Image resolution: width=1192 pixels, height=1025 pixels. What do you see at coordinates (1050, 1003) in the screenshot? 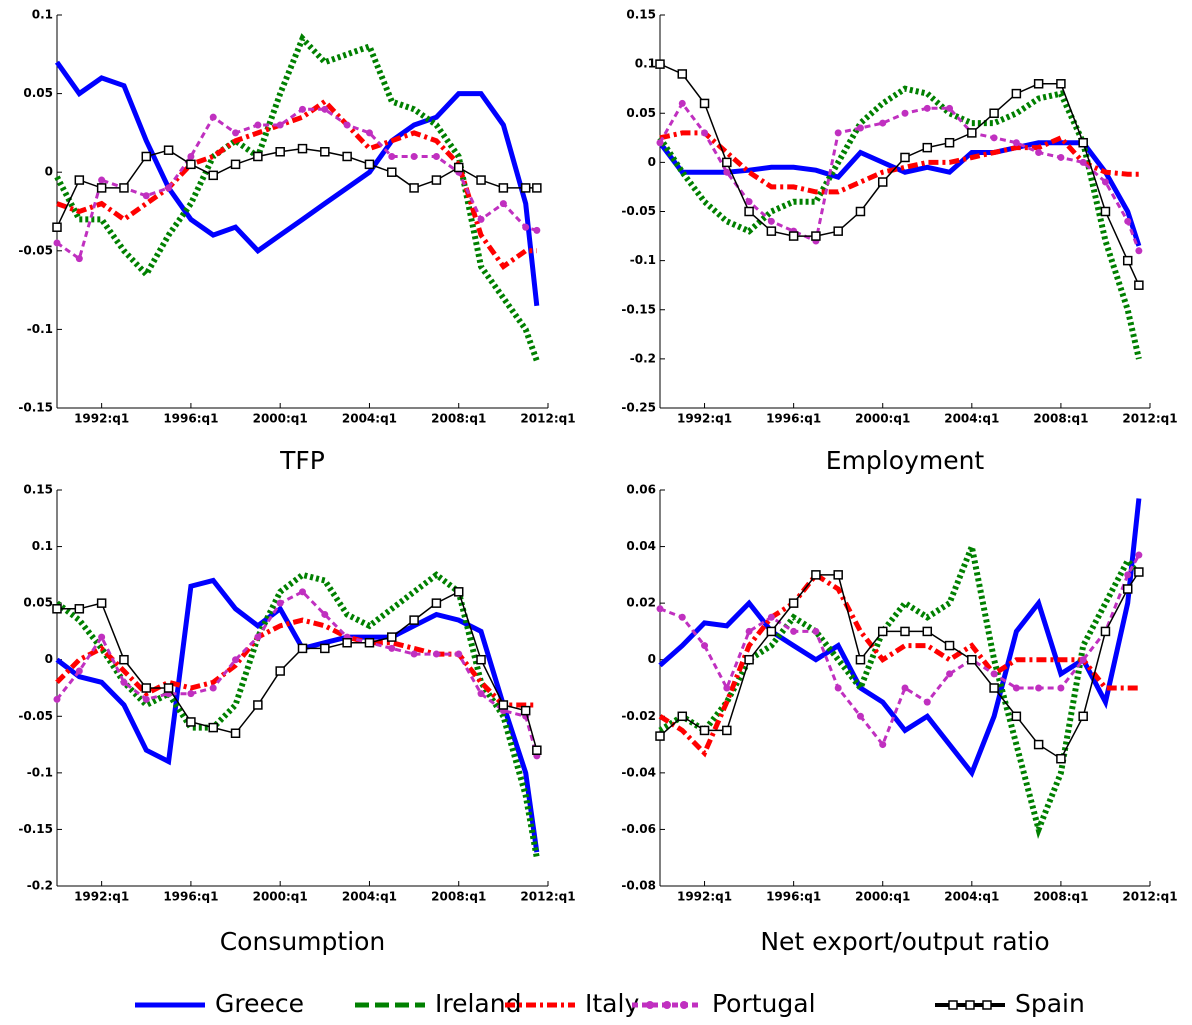
I see `legend-label: Spain` at bounding box center [1050, 1003].